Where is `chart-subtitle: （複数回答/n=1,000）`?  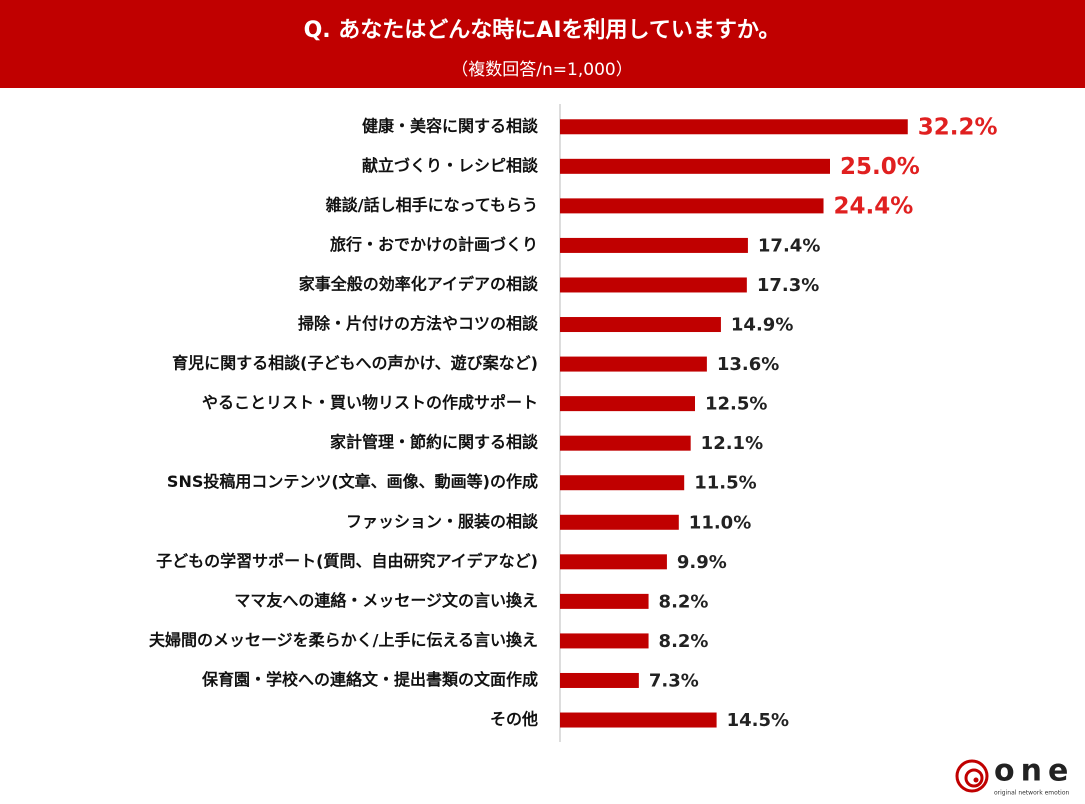
chart-subtitle: （複数回答/n=1,000） is located at coordinates (541, 70).